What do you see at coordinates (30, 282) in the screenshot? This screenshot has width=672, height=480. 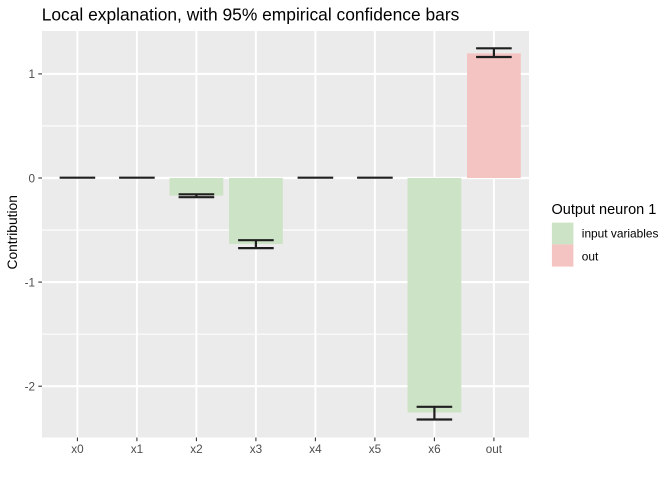 I see `svg-text: -1` at bounding box center [30, 282].